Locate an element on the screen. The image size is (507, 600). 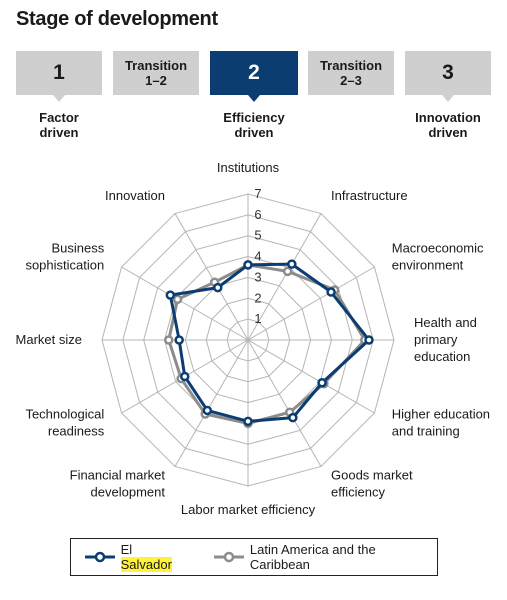
legend-label-el-salvador: El Salvador is located at coordinates (146, 557).